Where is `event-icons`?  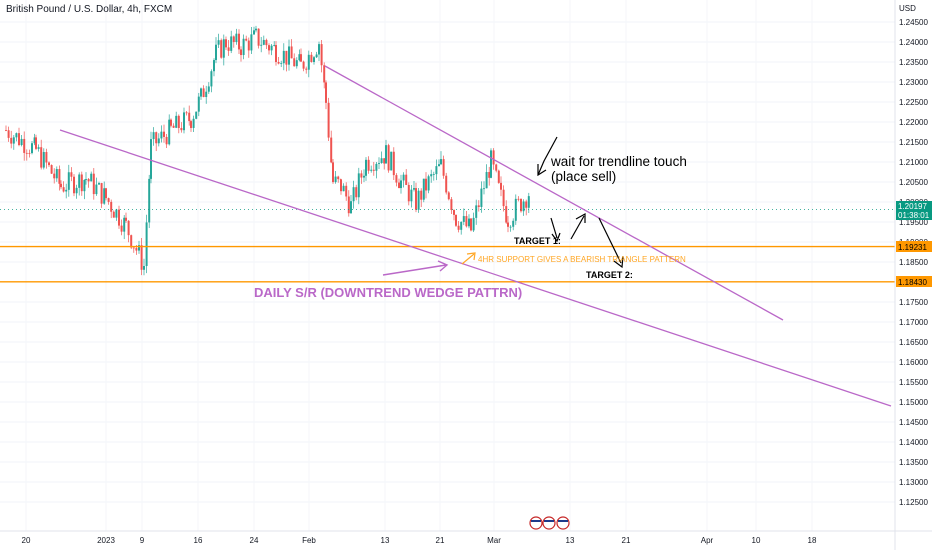
event-icons is located at coordinates (549, 523).